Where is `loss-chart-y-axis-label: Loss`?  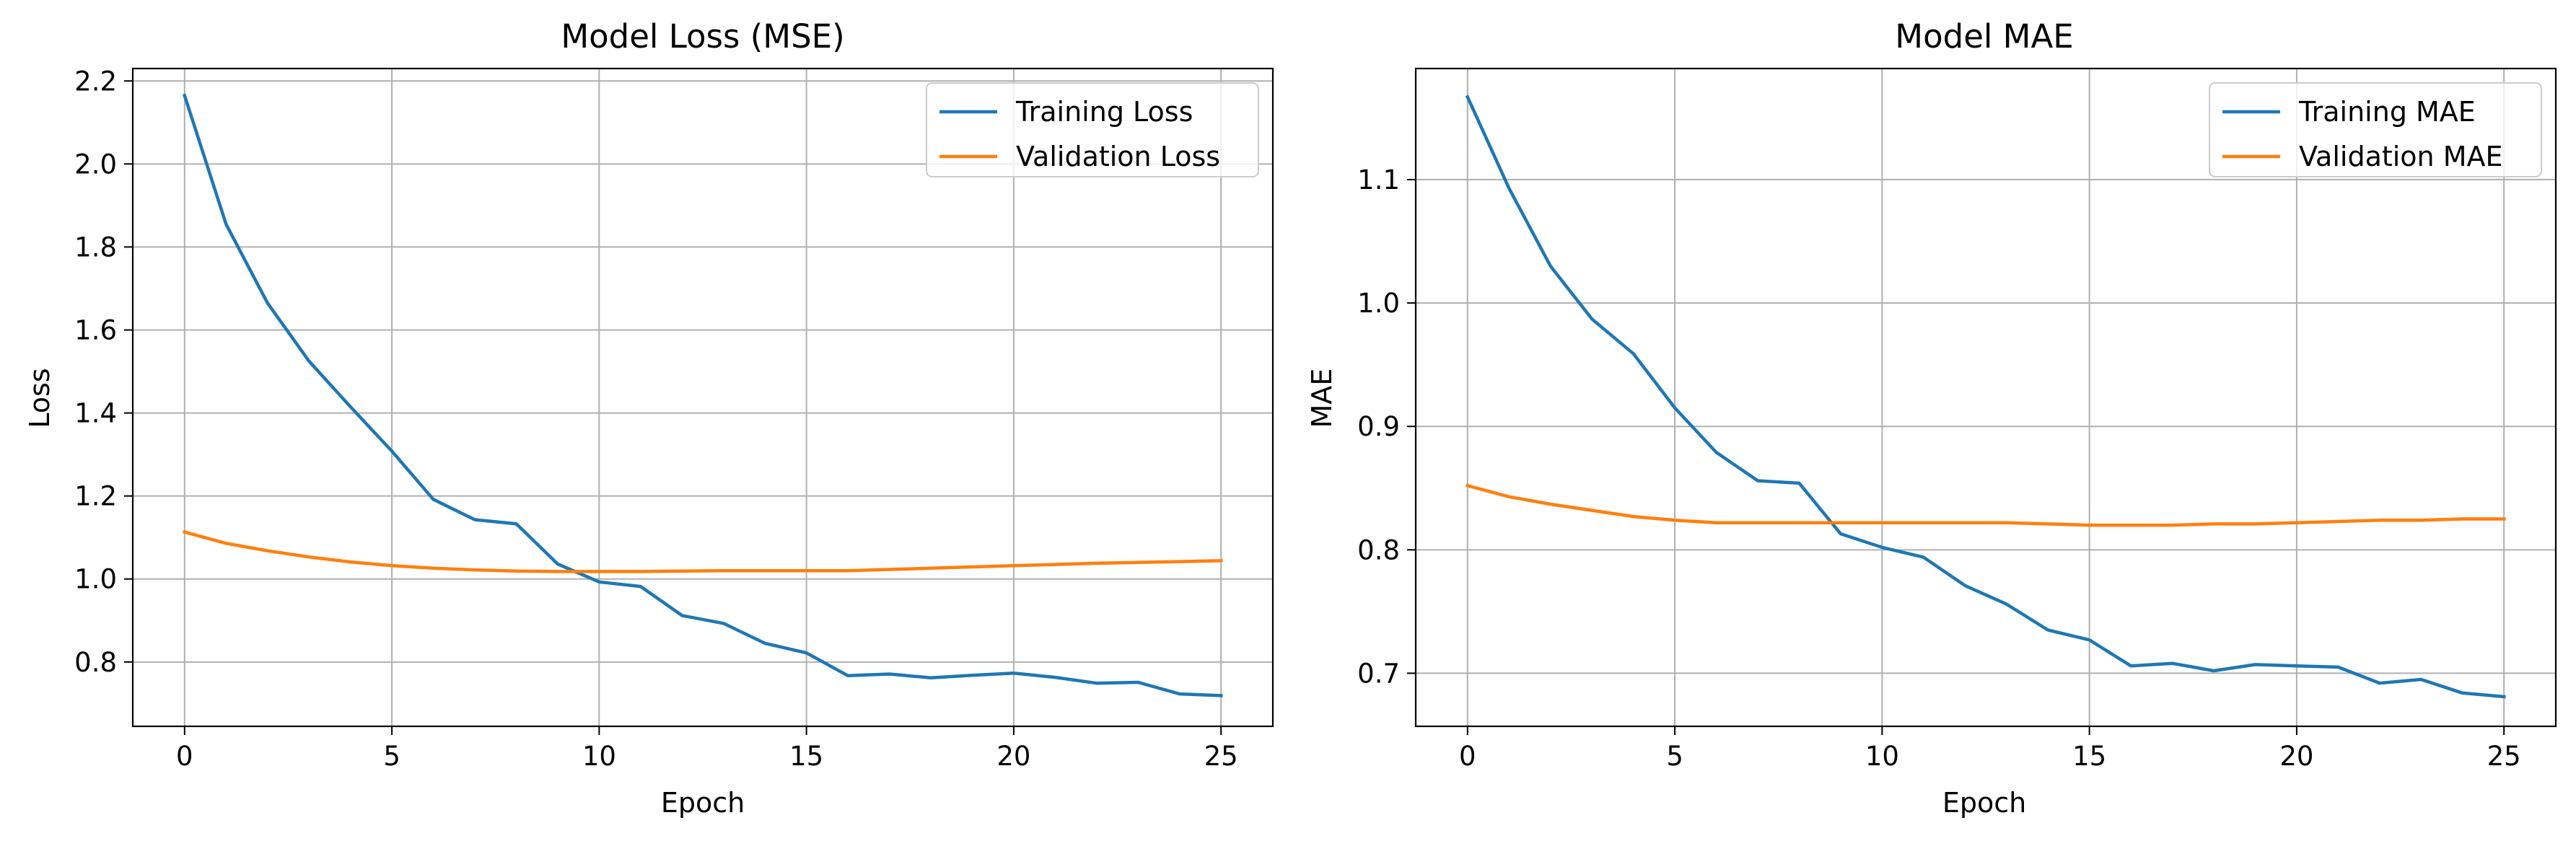 loss-chart-y-axis-label: Loss is located at coordinates (40, 398).